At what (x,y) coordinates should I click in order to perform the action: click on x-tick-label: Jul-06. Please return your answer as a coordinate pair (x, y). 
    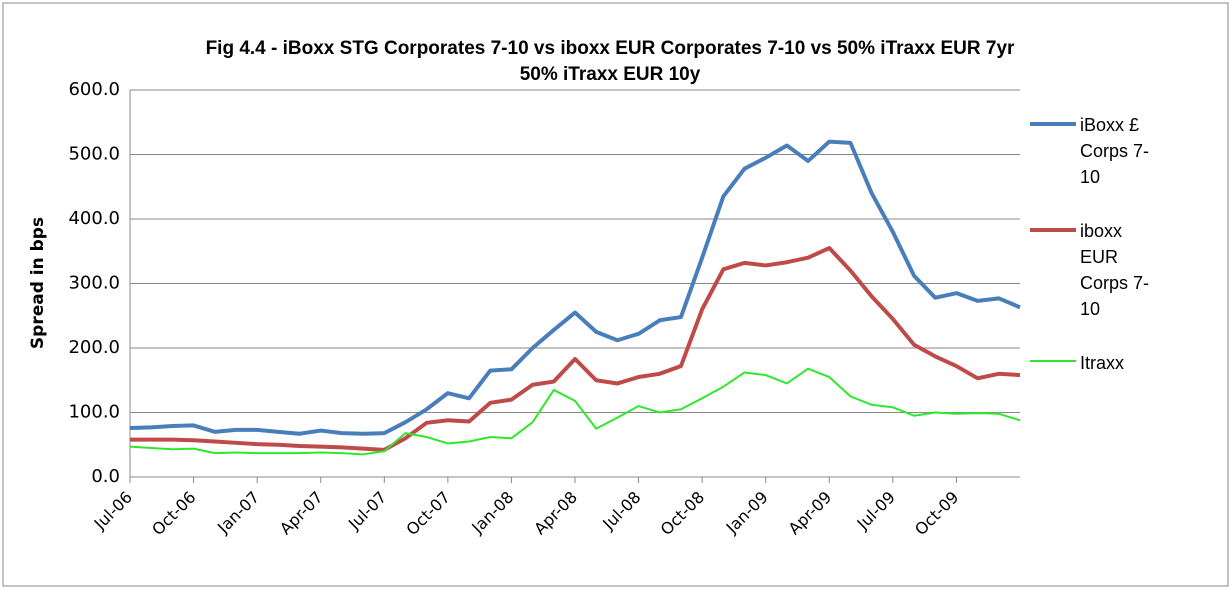
    Looking at the image, I should click on (113, 511).